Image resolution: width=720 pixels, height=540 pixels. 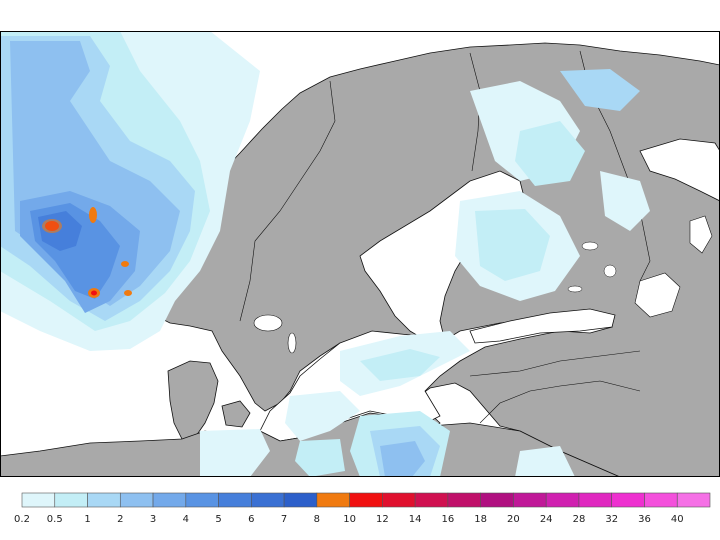 What do you see at coordinates (120, 519) in the screenshot?
I see `legend-label: 2` at bounding box center [120, 519].